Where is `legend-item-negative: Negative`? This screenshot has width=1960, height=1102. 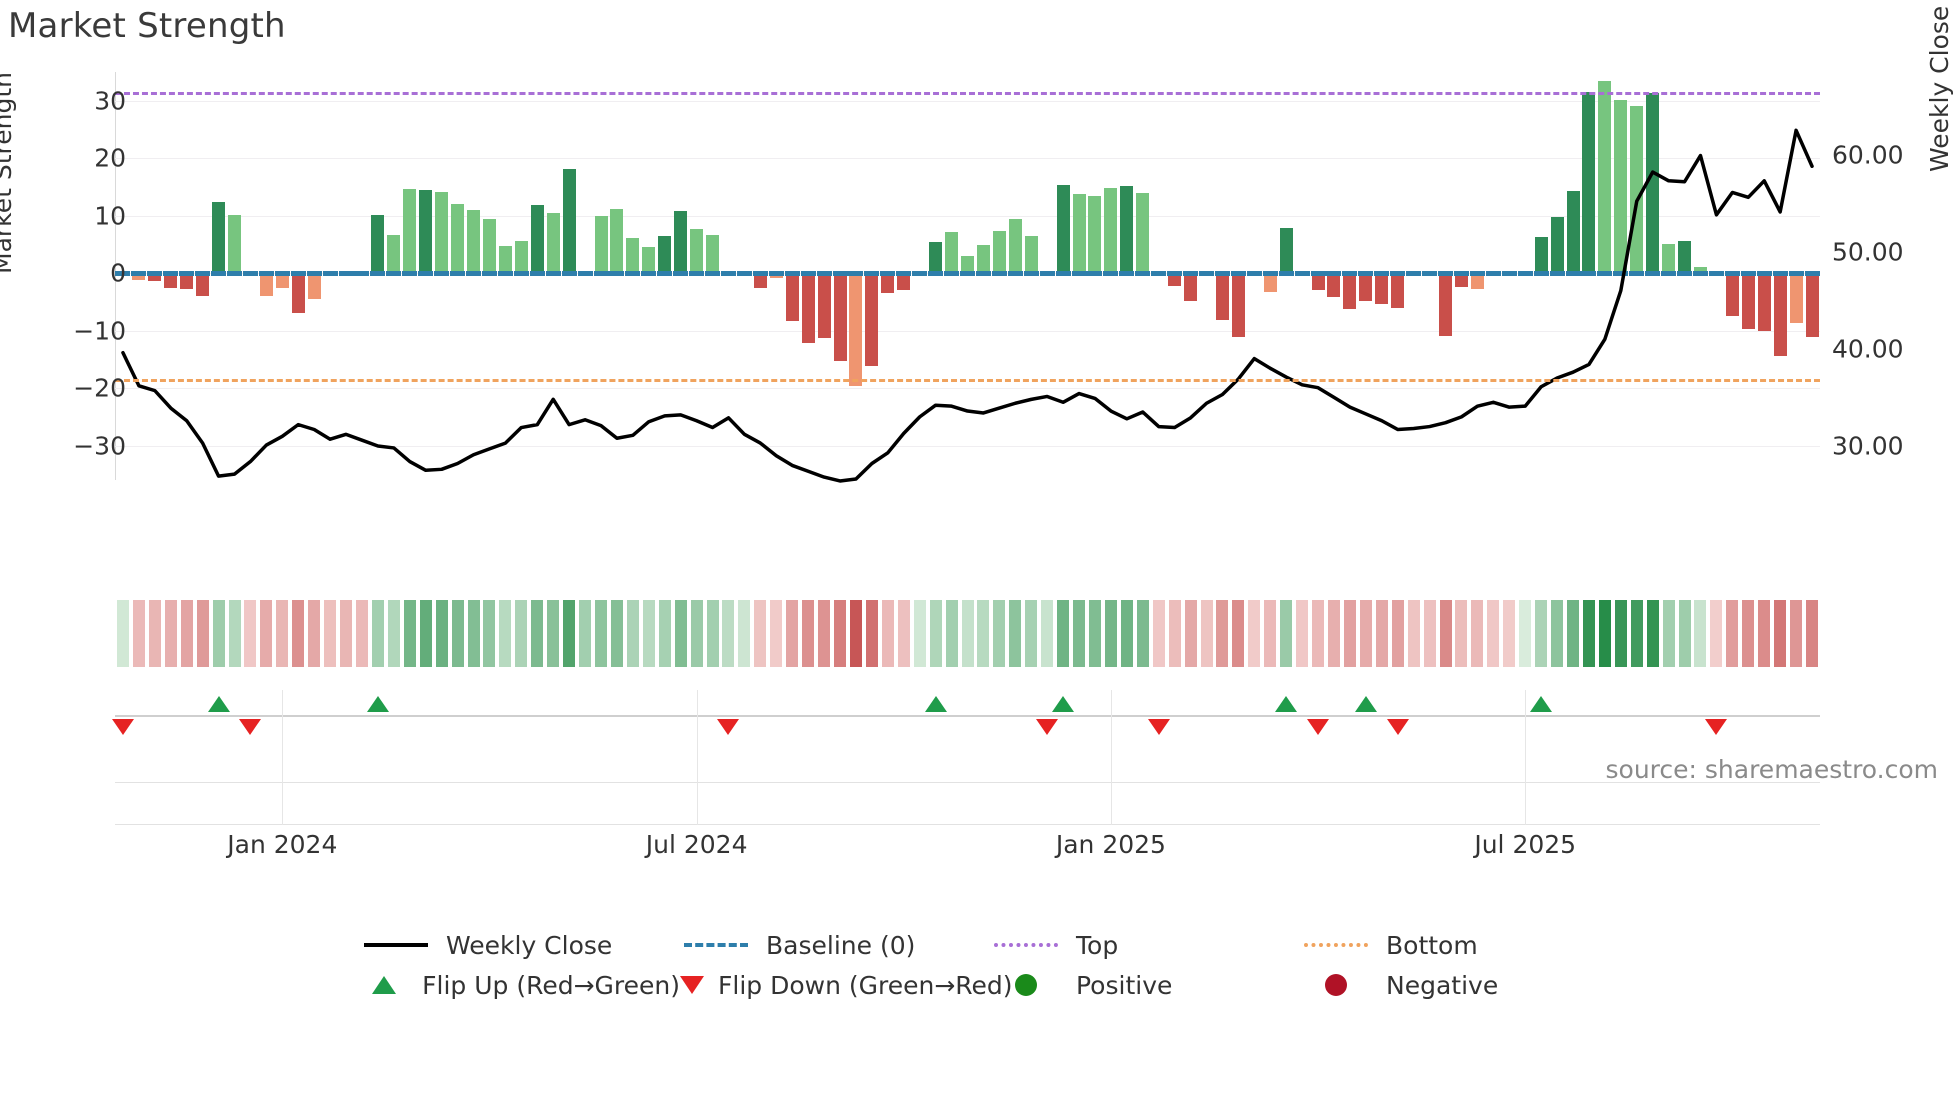
legend-item-negative: Negative is located at coordinates (1450, 985).